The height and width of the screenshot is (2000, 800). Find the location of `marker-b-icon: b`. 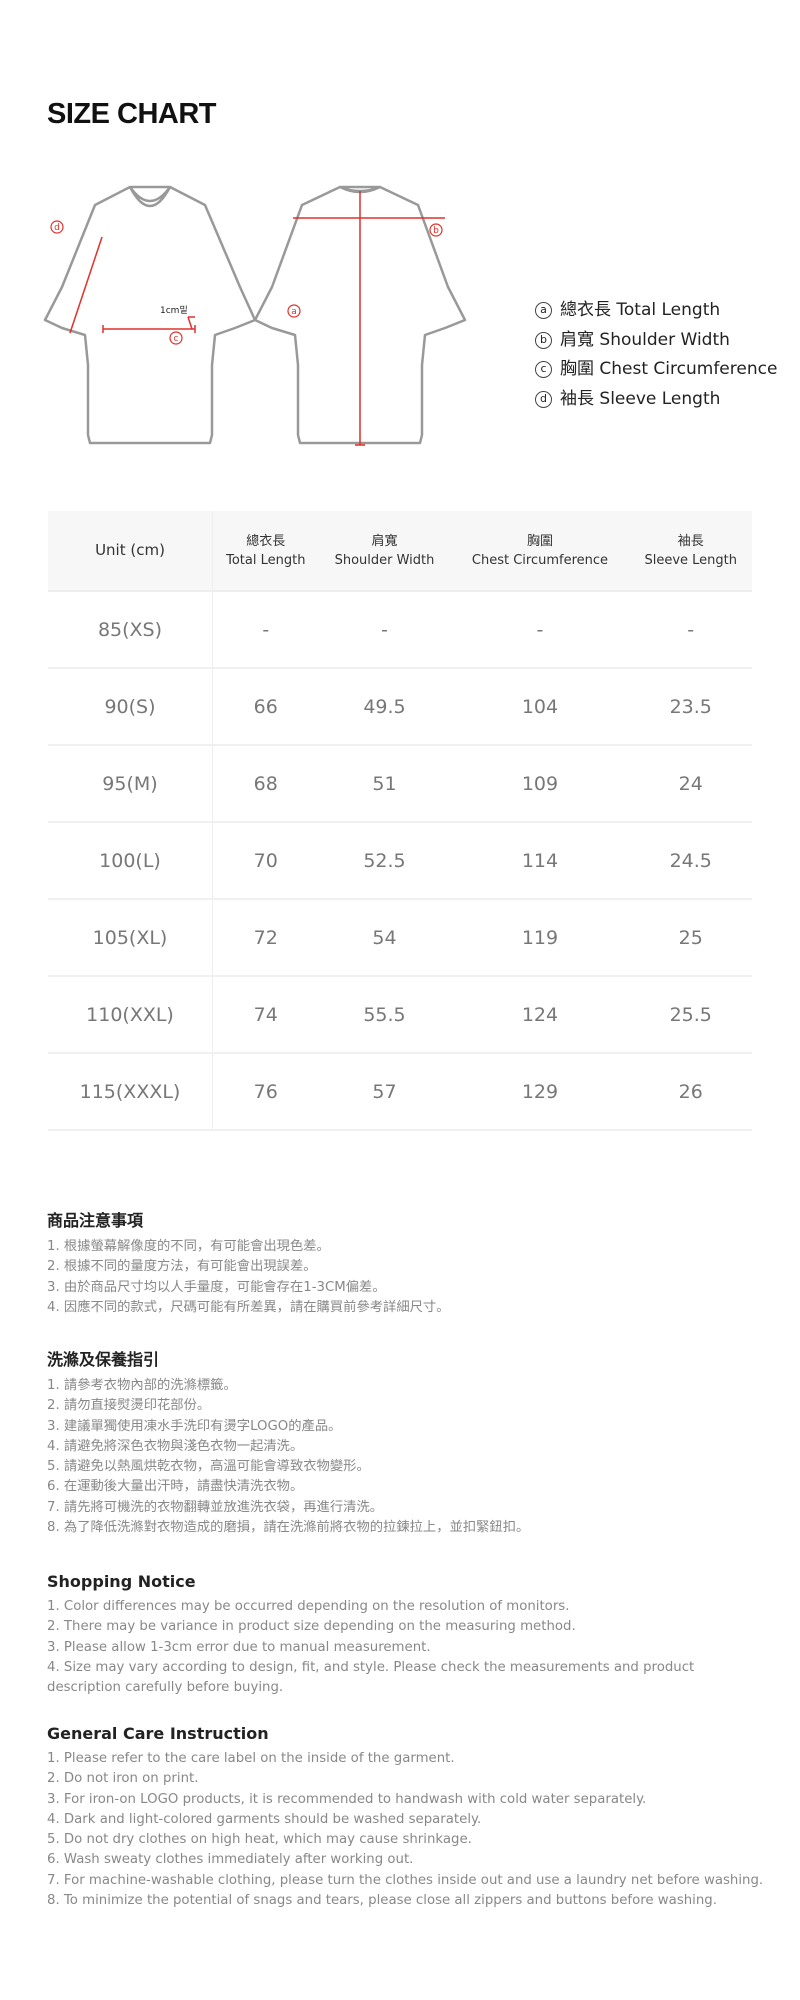

marker-b-icon: b is located at coordinates (543, 340).